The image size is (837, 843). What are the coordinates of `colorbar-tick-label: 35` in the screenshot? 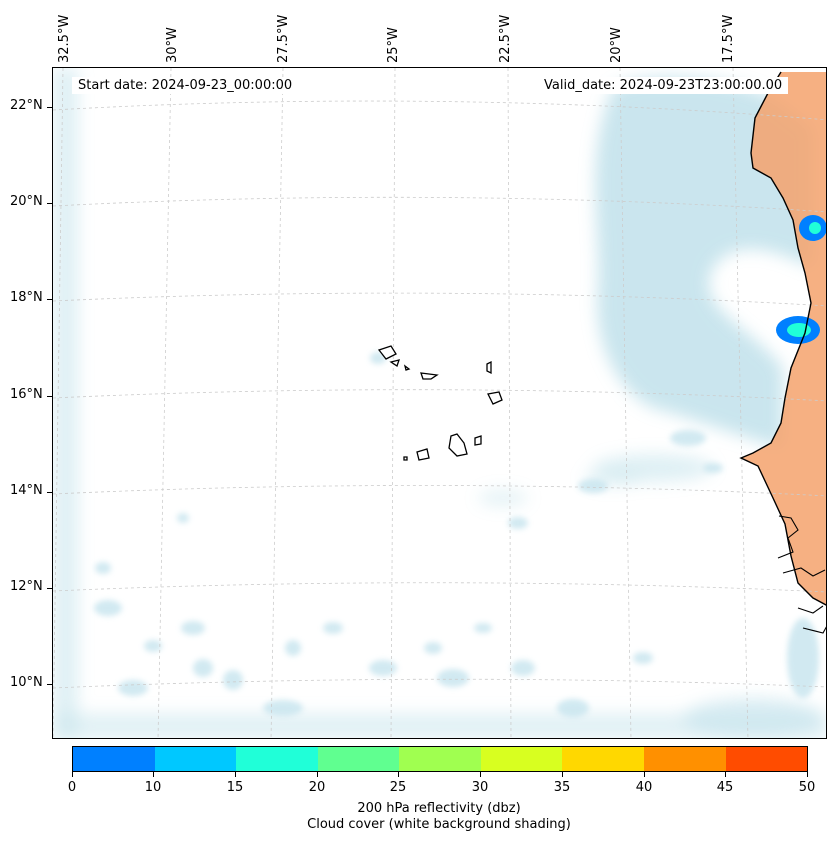 It's located at (562, 787).